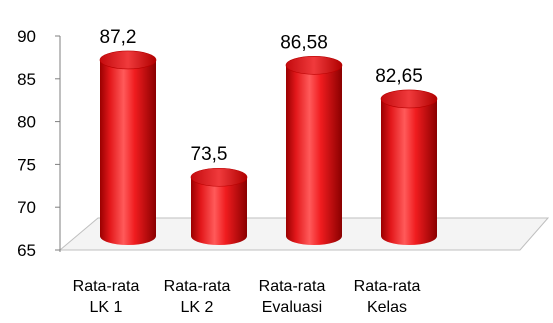 The height and width of the screenshot is (323, 553). I want to click on category-label: LK 2, so click(197, 307).